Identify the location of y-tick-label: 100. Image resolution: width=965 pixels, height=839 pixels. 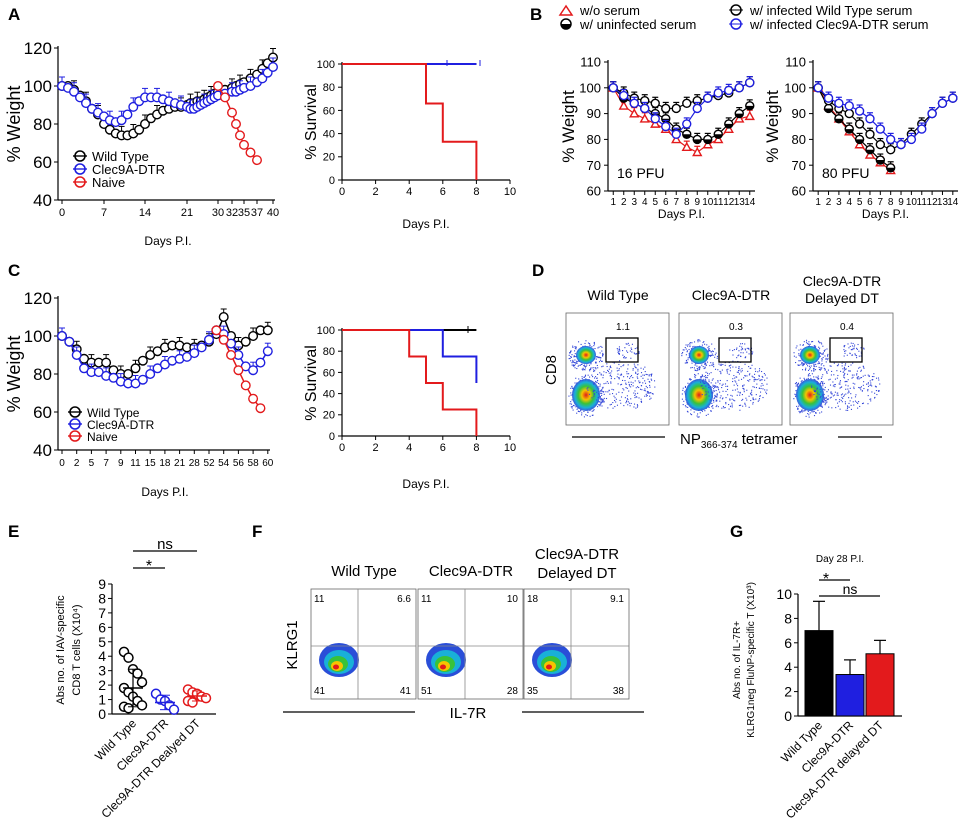
(590, 87).